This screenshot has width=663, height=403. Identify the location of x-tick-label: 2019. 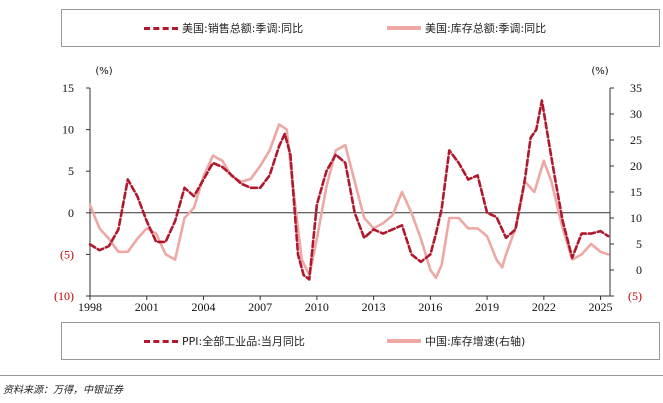
(487, 307).